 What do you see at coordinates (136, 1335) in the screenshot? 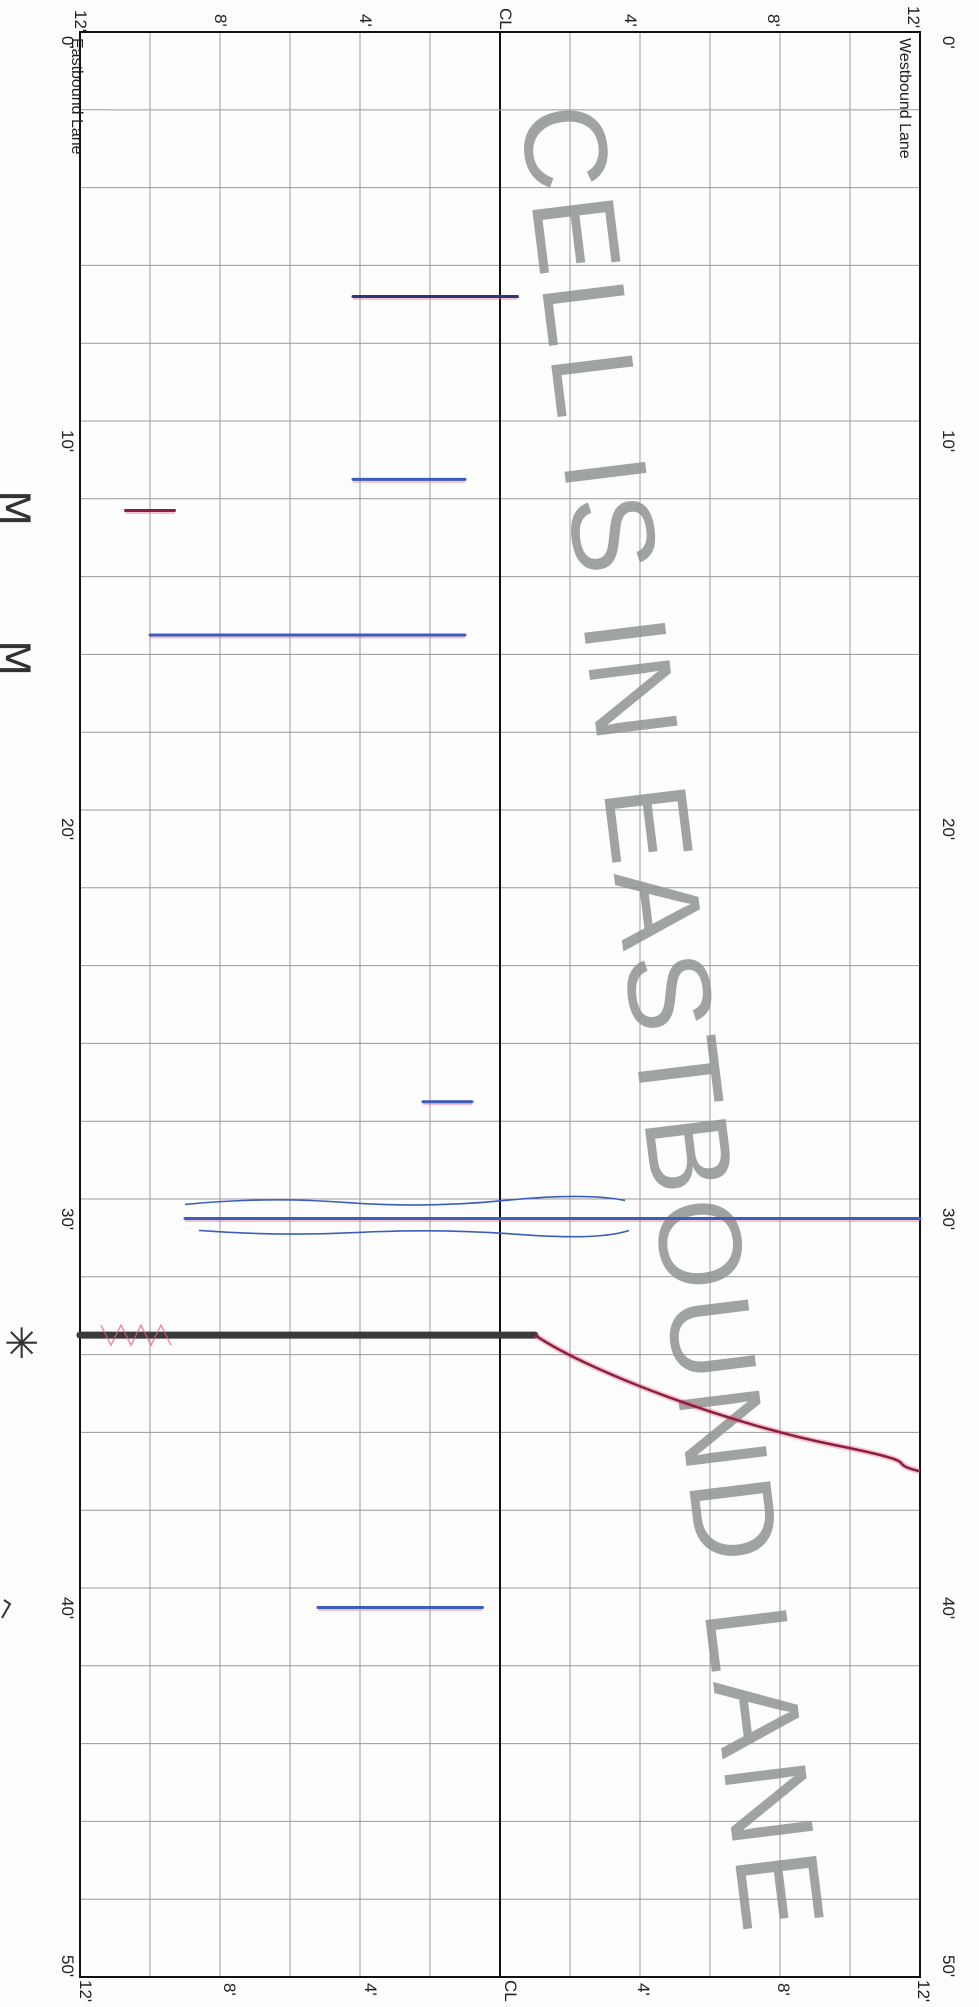
I see `joint-highlight` at bounding box center [136, 1335].